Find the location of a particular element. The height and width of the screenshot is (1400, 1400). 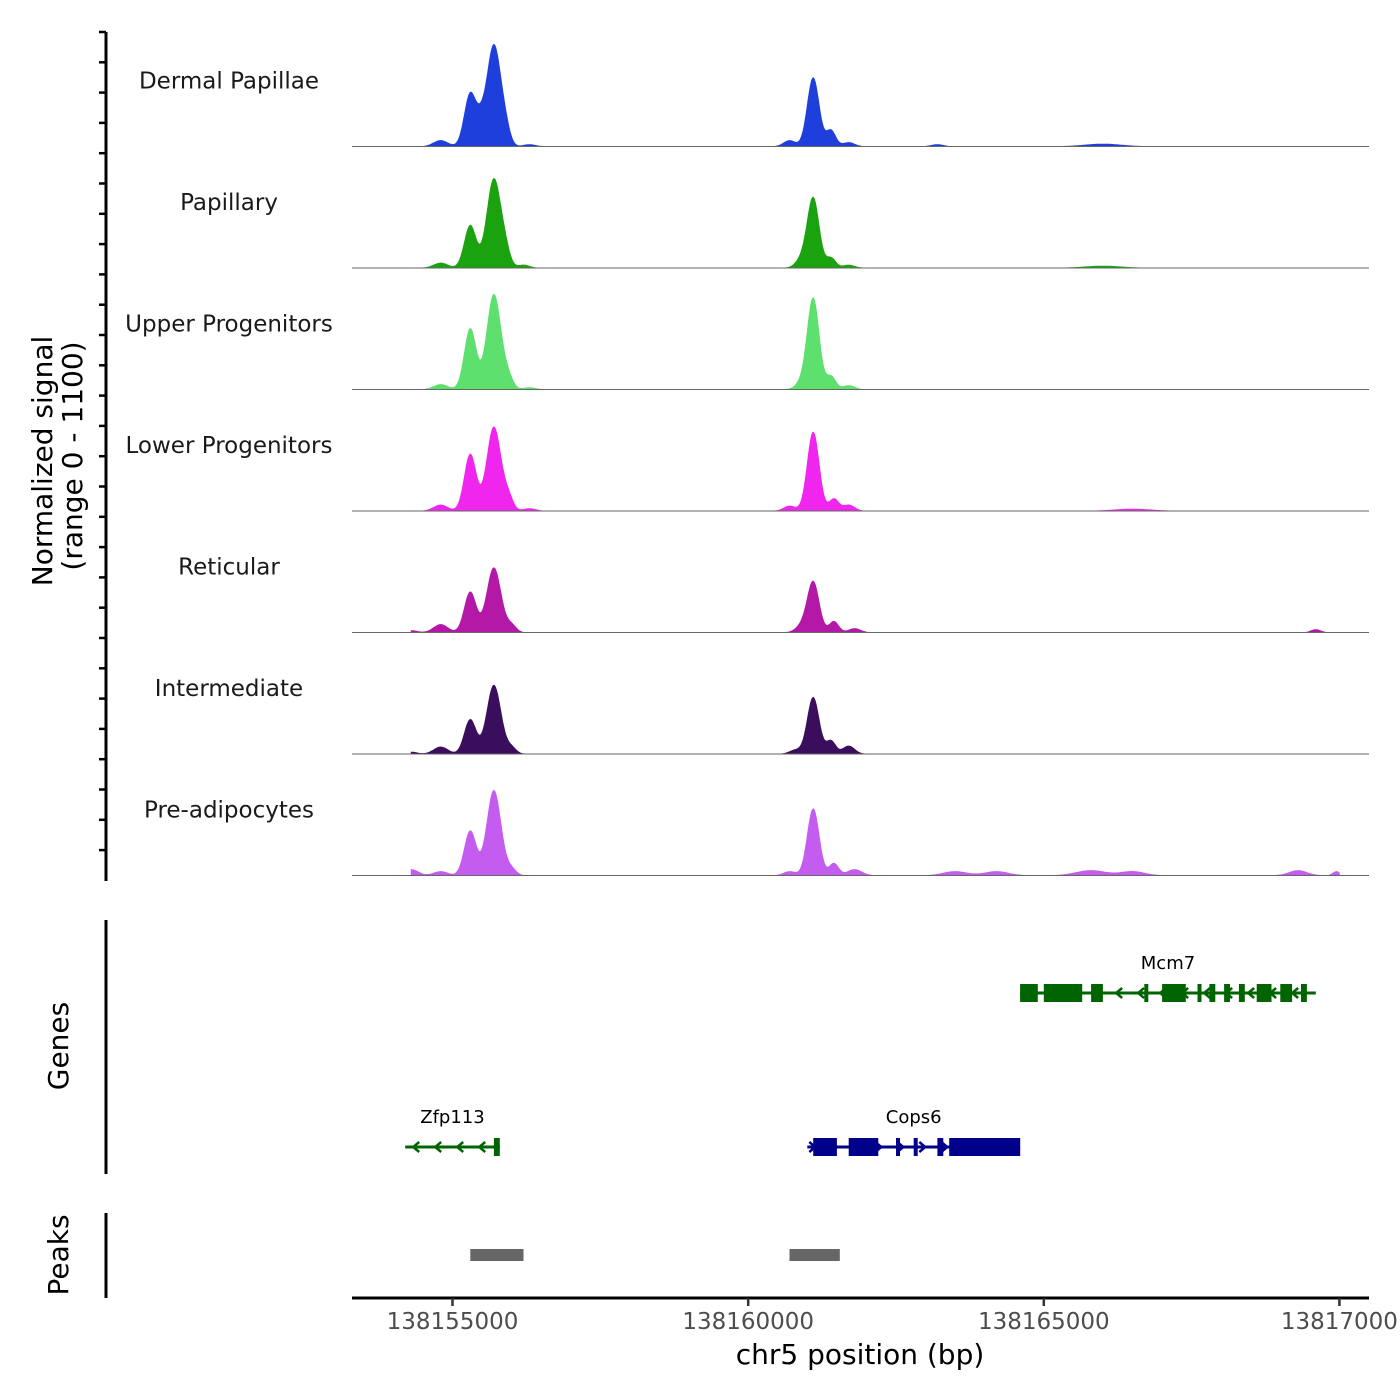

x-tick-label: 138165000 is located at coordinates (1044, 1322).